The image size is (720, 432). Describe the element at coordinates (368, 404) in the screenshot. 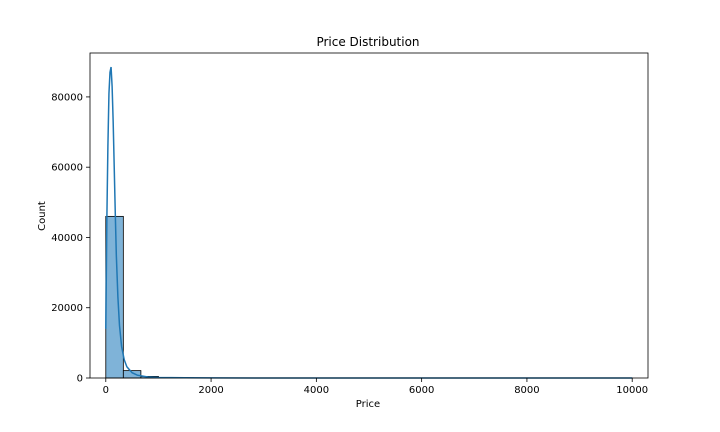

I see `x-axis-label: Price` at that location.